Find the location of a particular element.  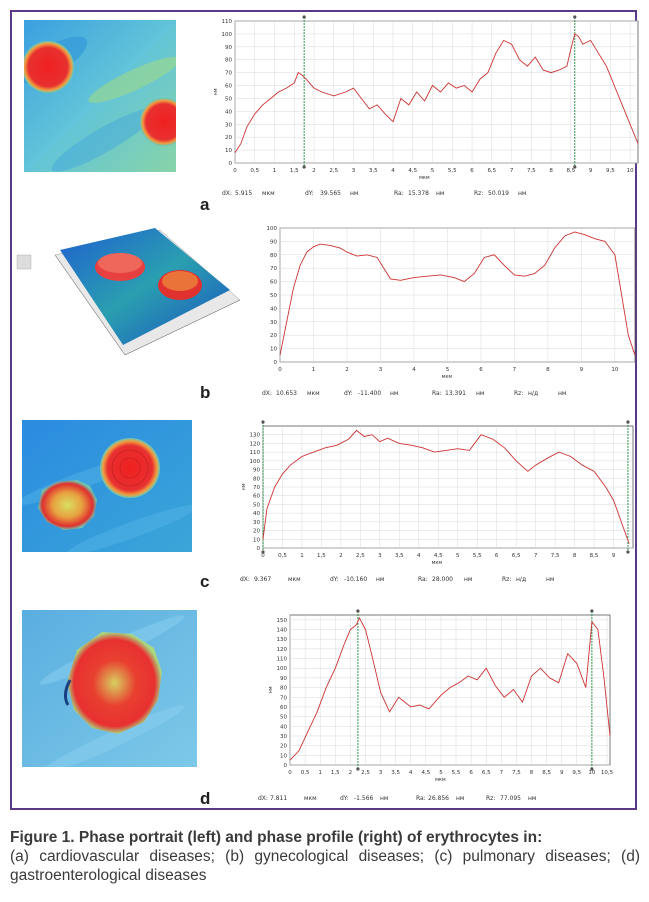

rz-unit: нм is located at coordinates (522, 193).